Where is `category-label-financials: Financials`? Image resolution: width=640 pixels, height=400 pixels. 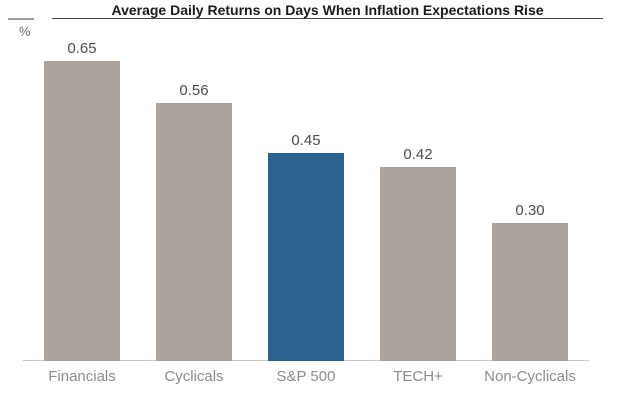
category-label-financials: Financials is located at coordinates (82, 376).